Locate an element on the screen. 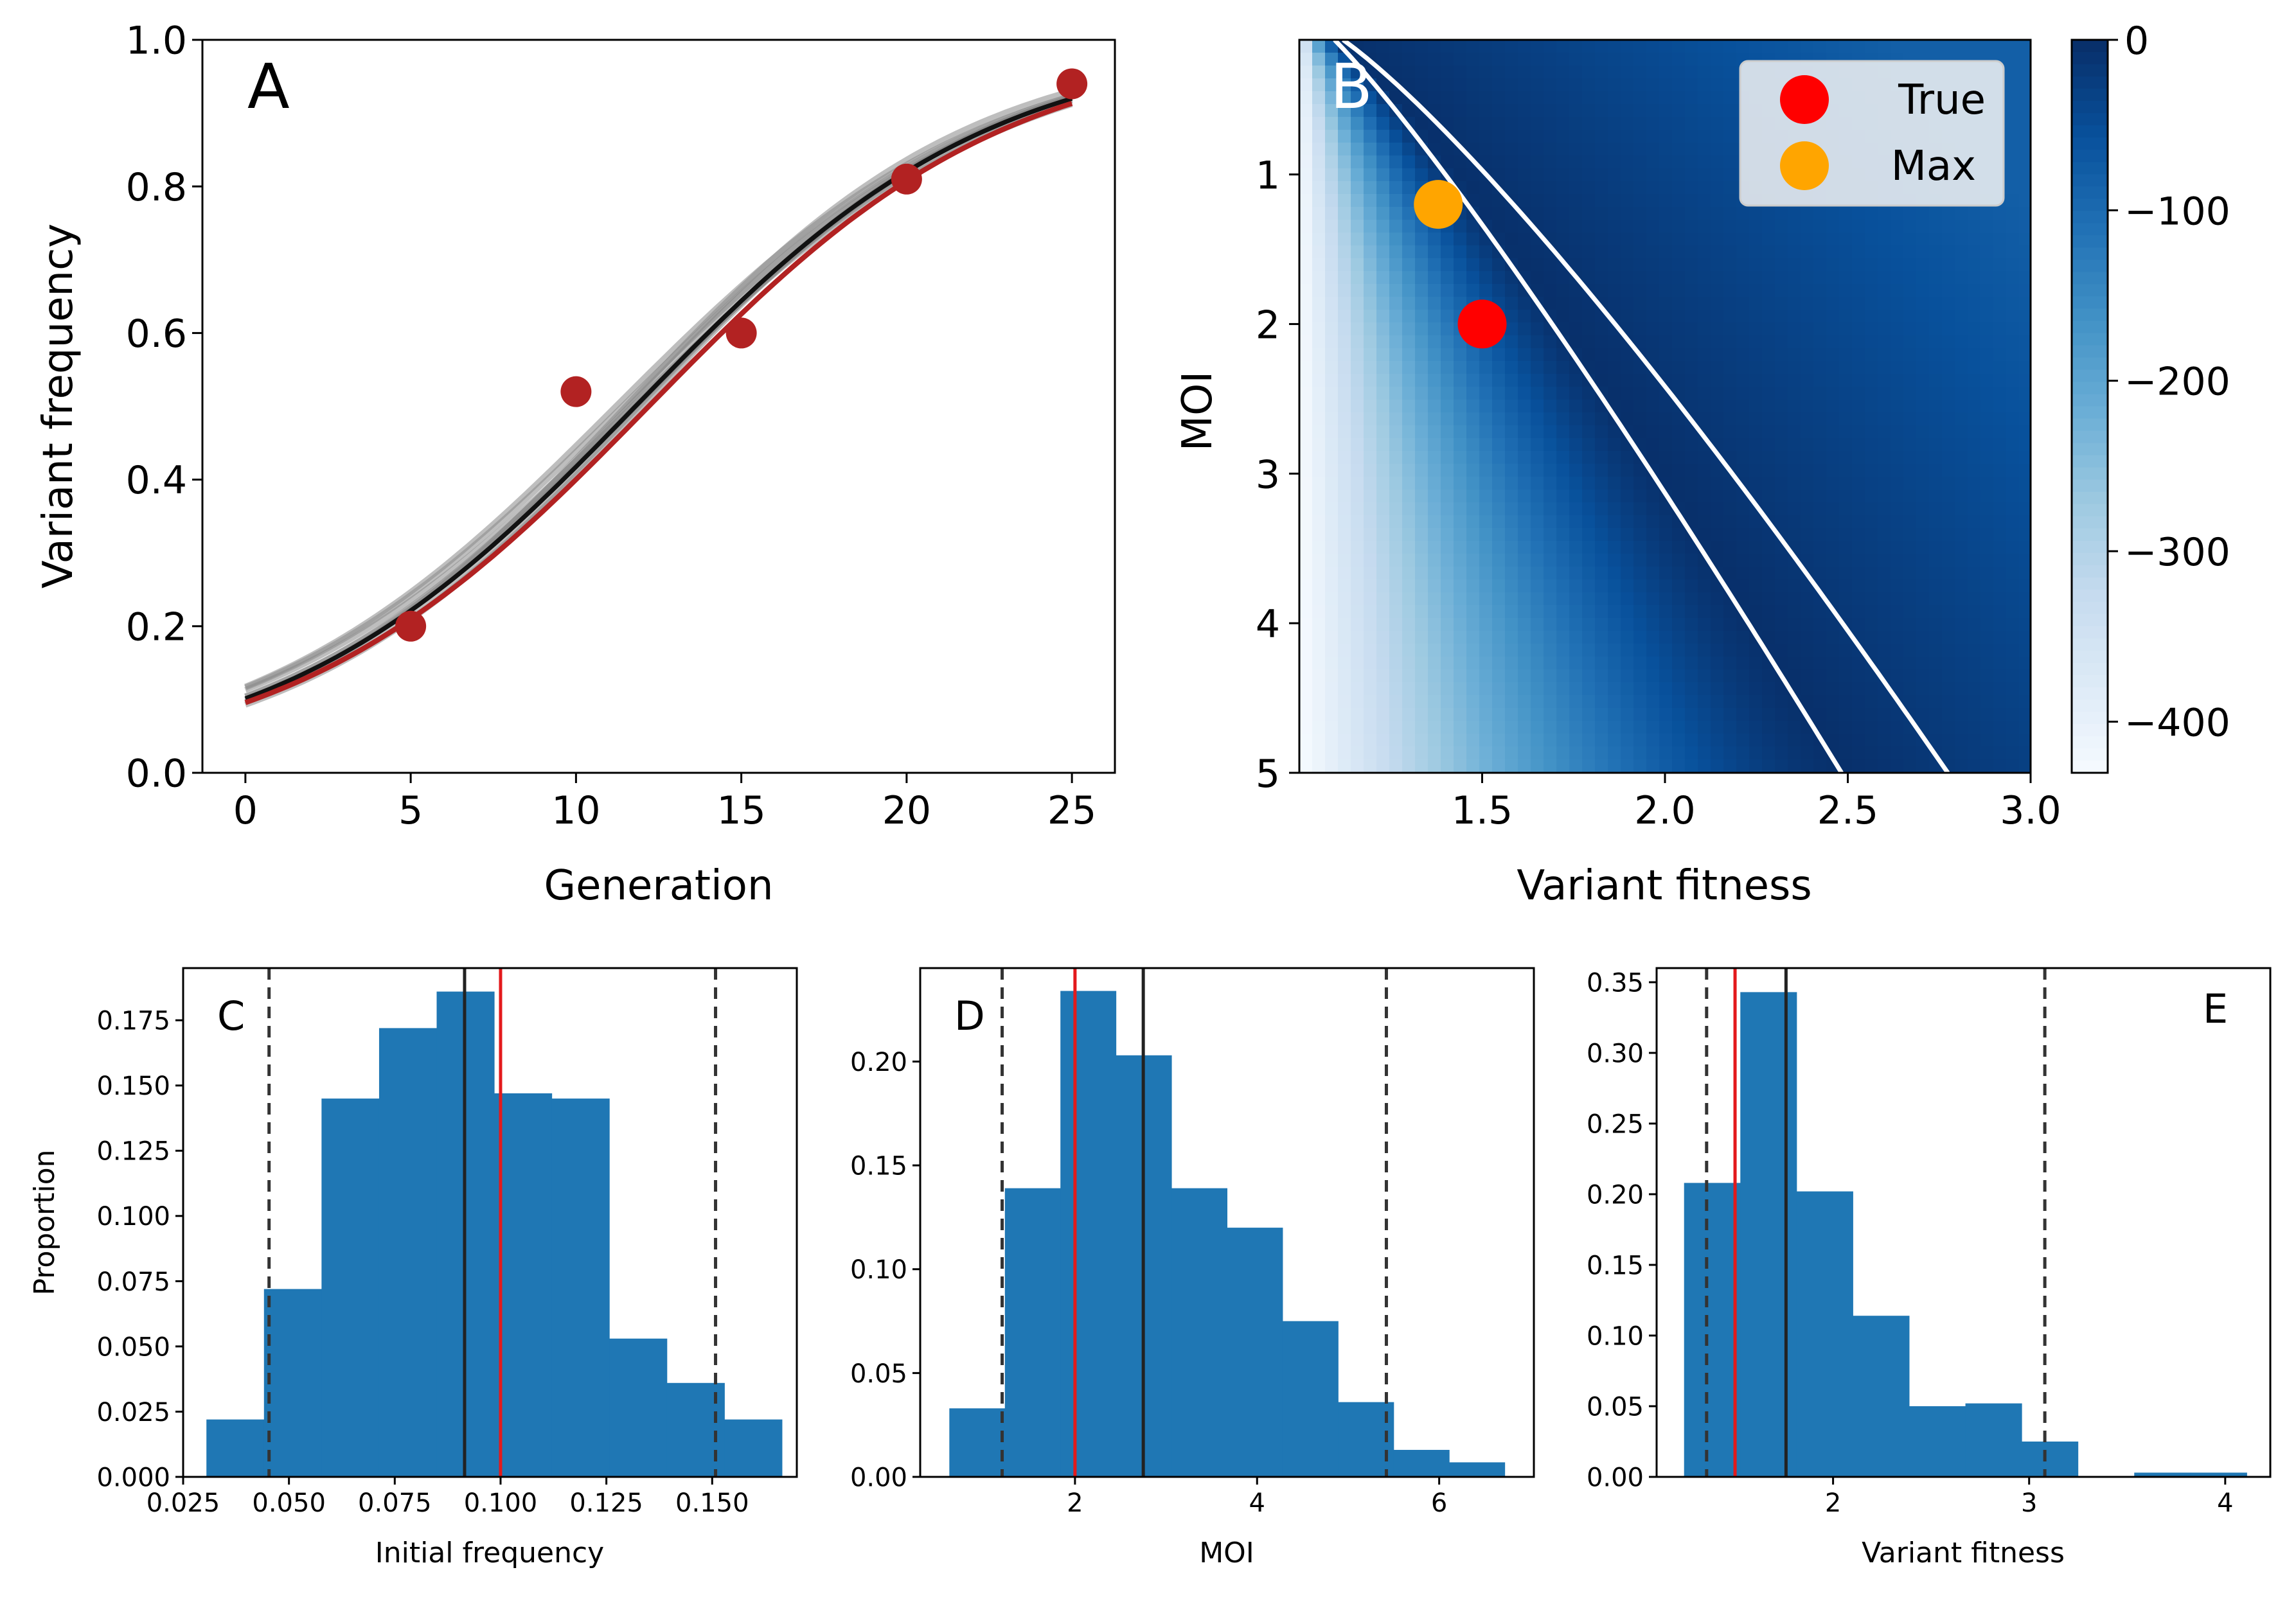 This screenshot has width=2296, height=1597. colorbar-segment is located at coordinates (2090, 217).